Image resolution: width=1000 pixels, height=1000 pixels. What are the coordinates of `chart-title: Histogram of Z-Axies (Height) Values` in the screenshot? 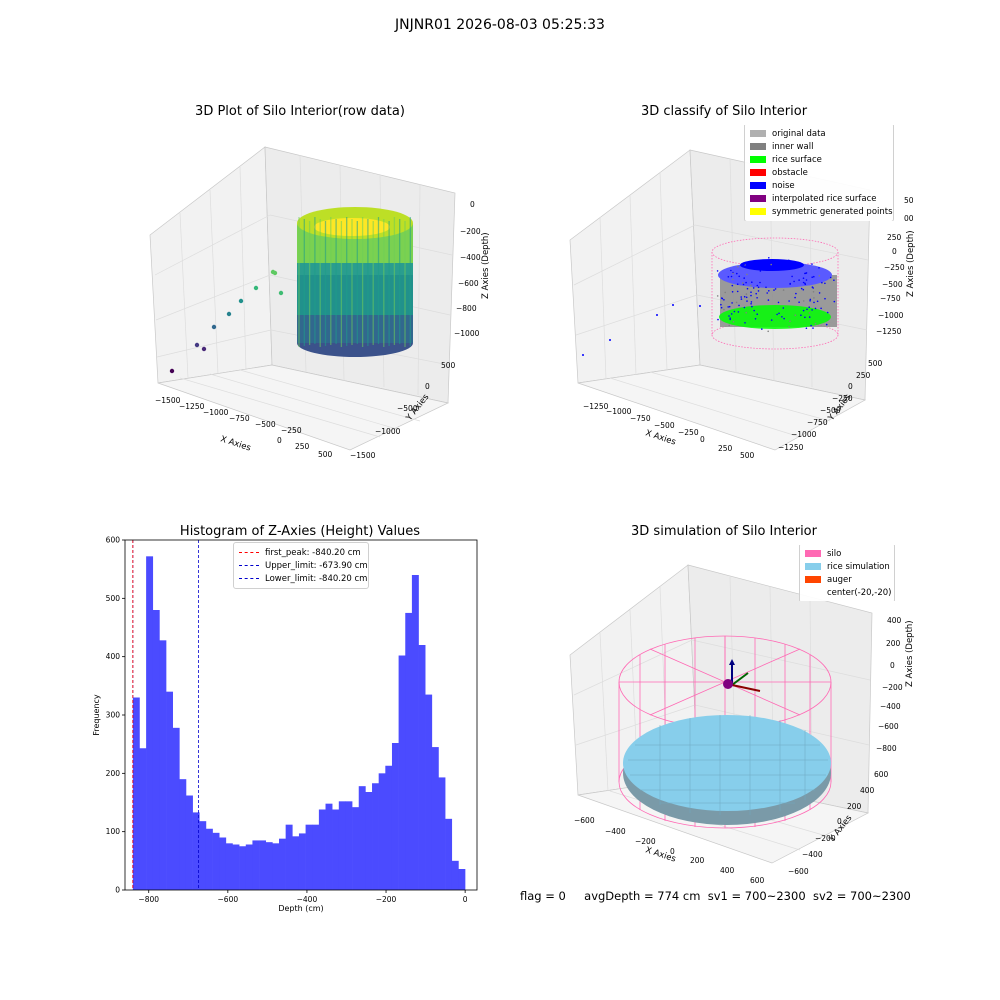 It's located at (300, 531).